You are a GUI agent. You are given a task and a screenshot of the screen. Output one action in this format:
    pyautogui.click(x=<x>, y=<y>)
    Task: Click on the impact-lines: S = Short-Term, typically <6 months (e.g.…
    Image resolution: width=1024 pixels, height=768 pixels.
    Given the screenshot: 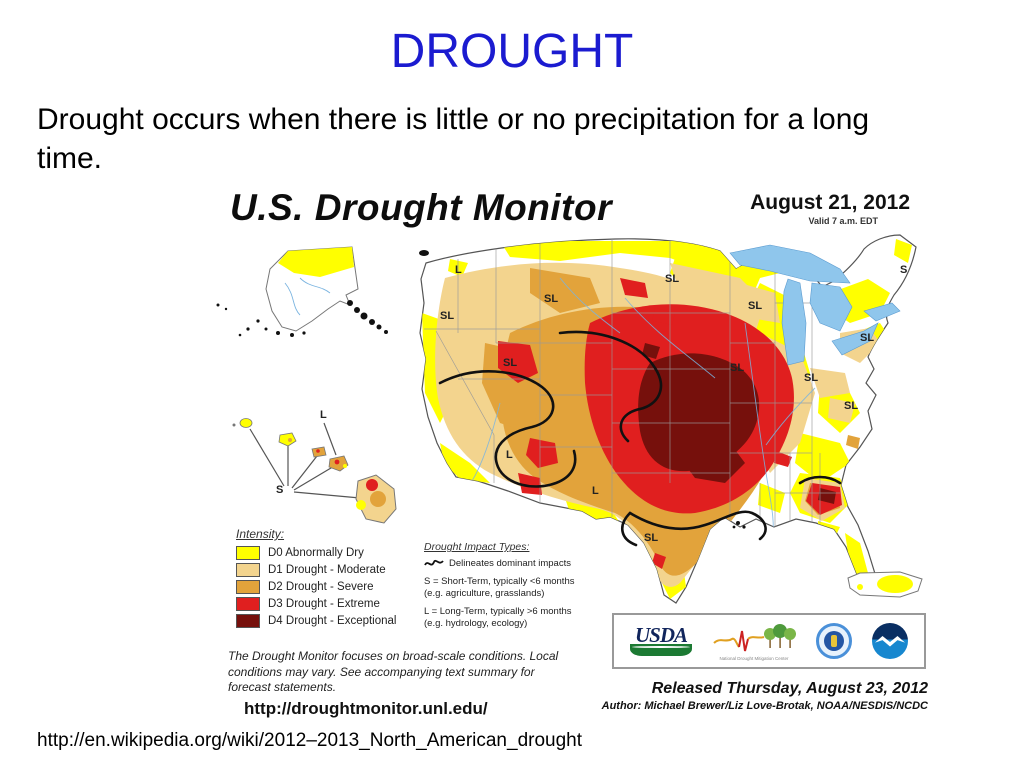 What is the action you would take?
    pyautogui.click(x=526, y=602)
    